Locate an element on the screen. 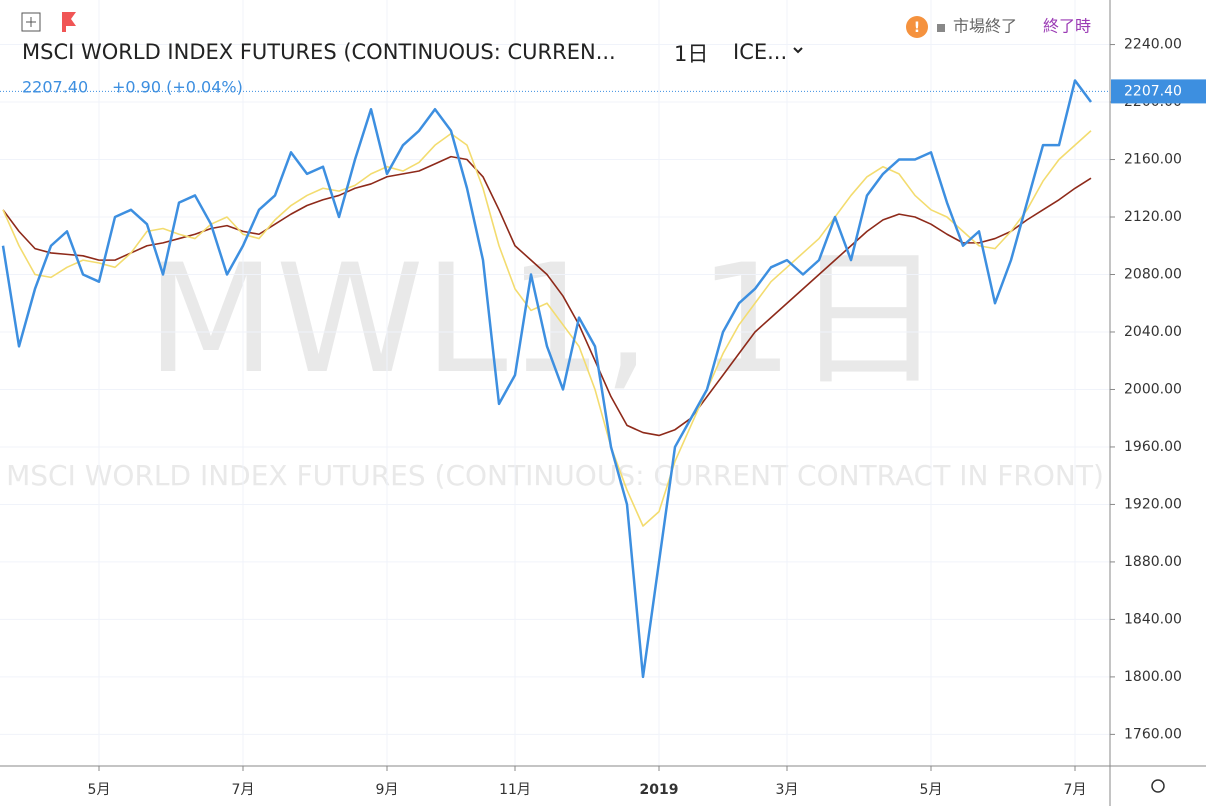 The height and width of the screenshot is (806, 1206). watermark: MWL1, 1日 is located at coordinates (545, 320).